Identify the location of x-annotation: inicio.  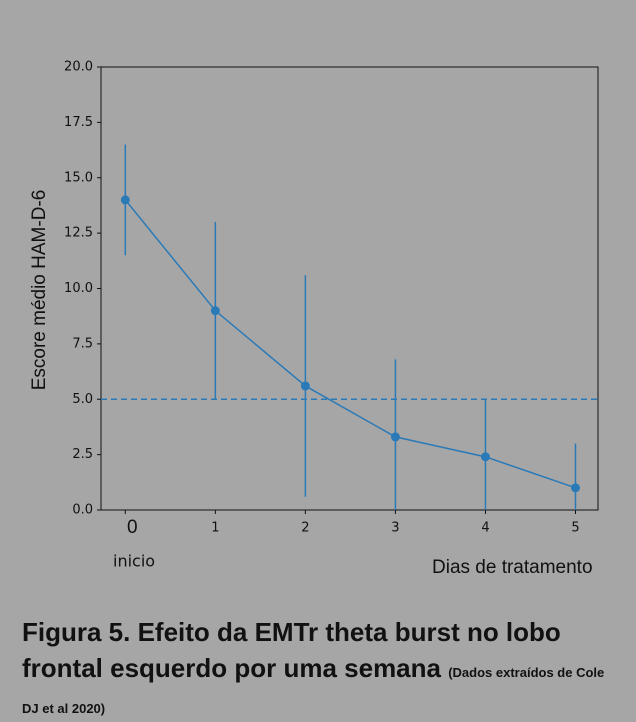
(134, 561).